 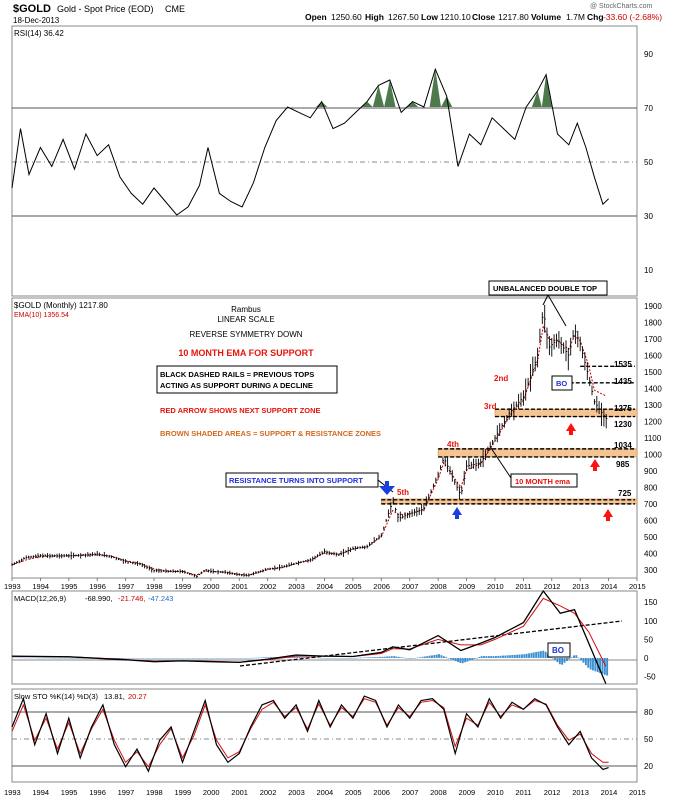 What do you see at coordinates (653, 356) in the screenshot?
I see `price-tick: 1600` at bounding box center [653, 356].